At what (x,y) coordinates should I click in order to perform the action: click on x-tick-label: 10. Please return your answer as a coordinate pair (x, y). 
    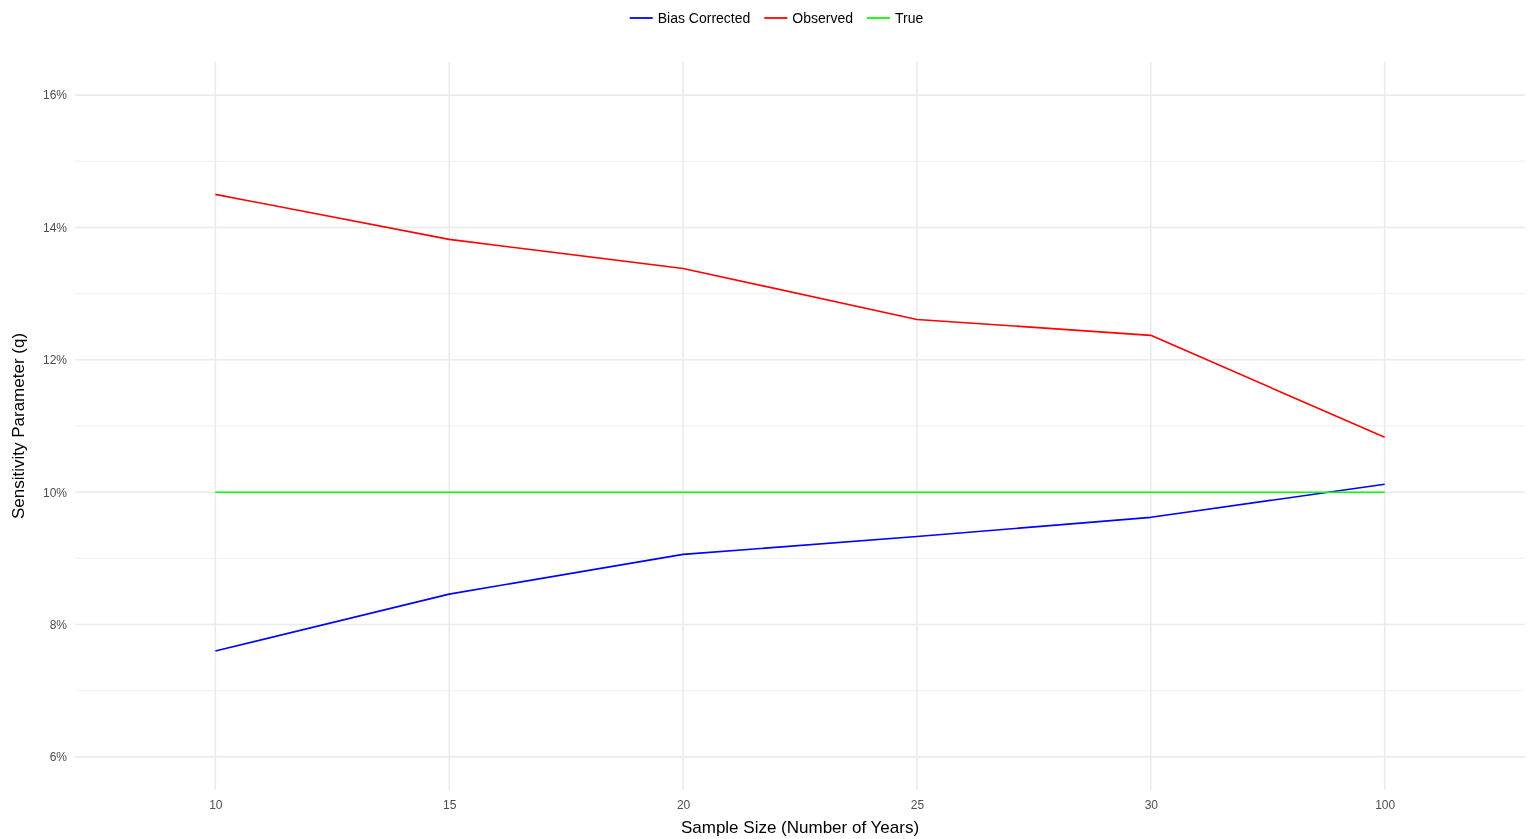
    Looking at the image, I should click on (216, 804).